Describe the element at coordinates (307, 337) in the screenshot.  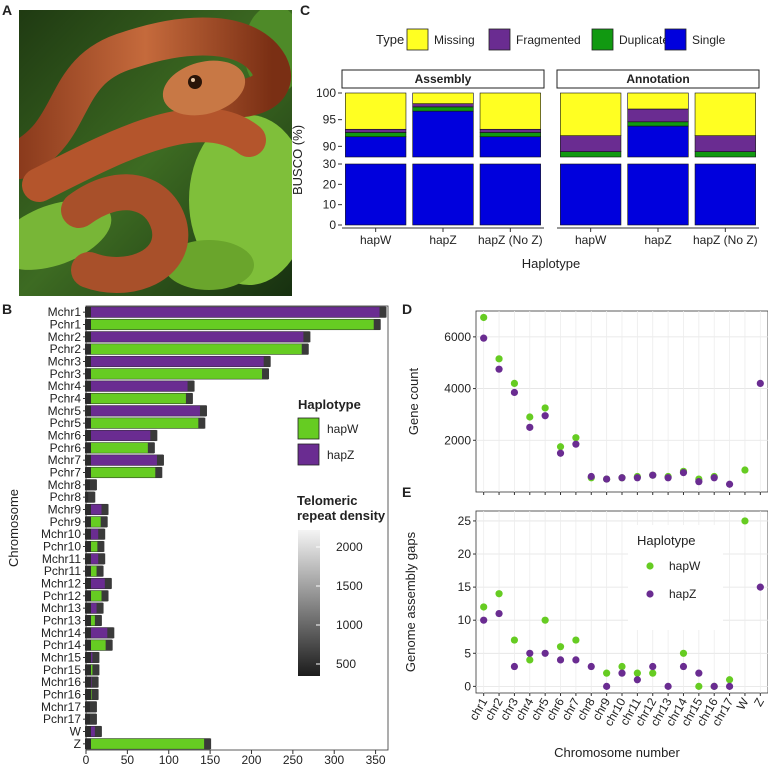
I see `telomere-end-Mchr2` at that location.